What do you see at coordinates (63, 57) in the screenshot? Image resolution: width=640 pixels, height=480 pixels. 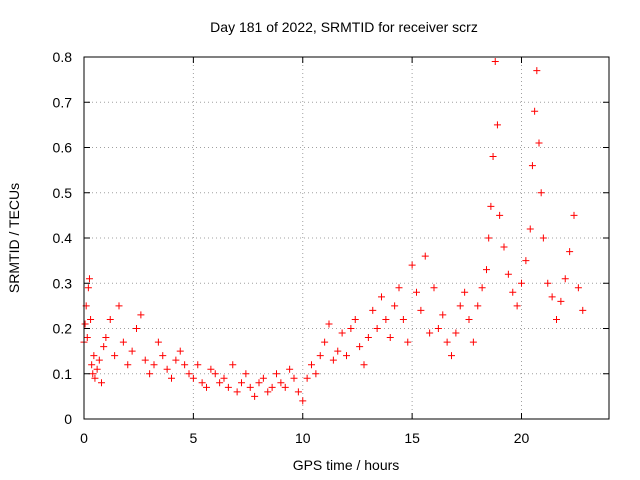 I see `y-tick-label: 0.8` at bounding box center [63, 57].